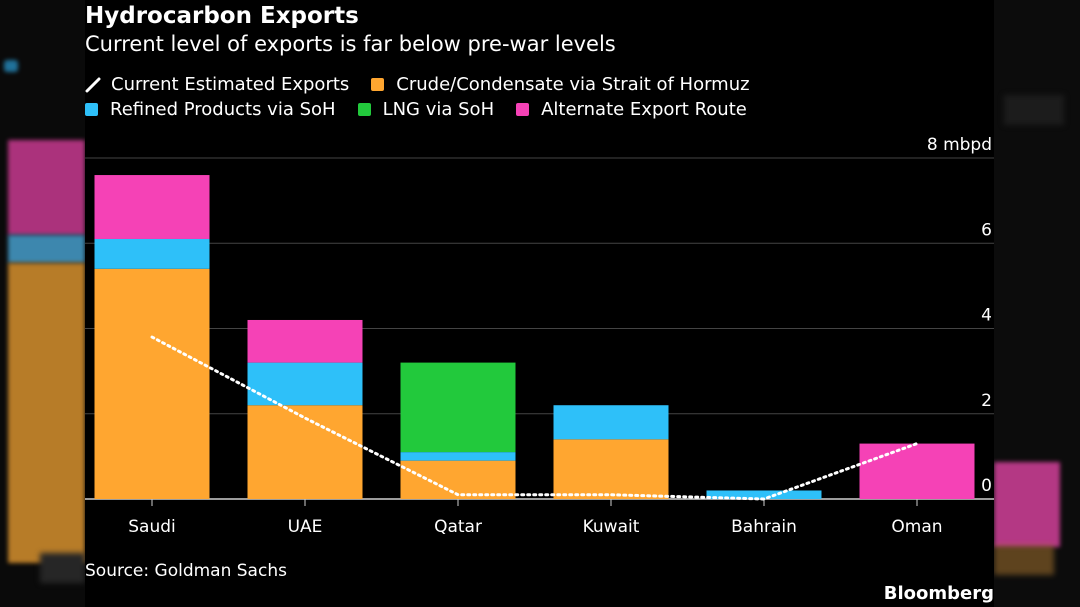 The height and width of the screenshot is (607, 1080). Describe the element at coordinates (644, 109) in the screenshot. I see `legend-label: Alternate Export Route` at that location.